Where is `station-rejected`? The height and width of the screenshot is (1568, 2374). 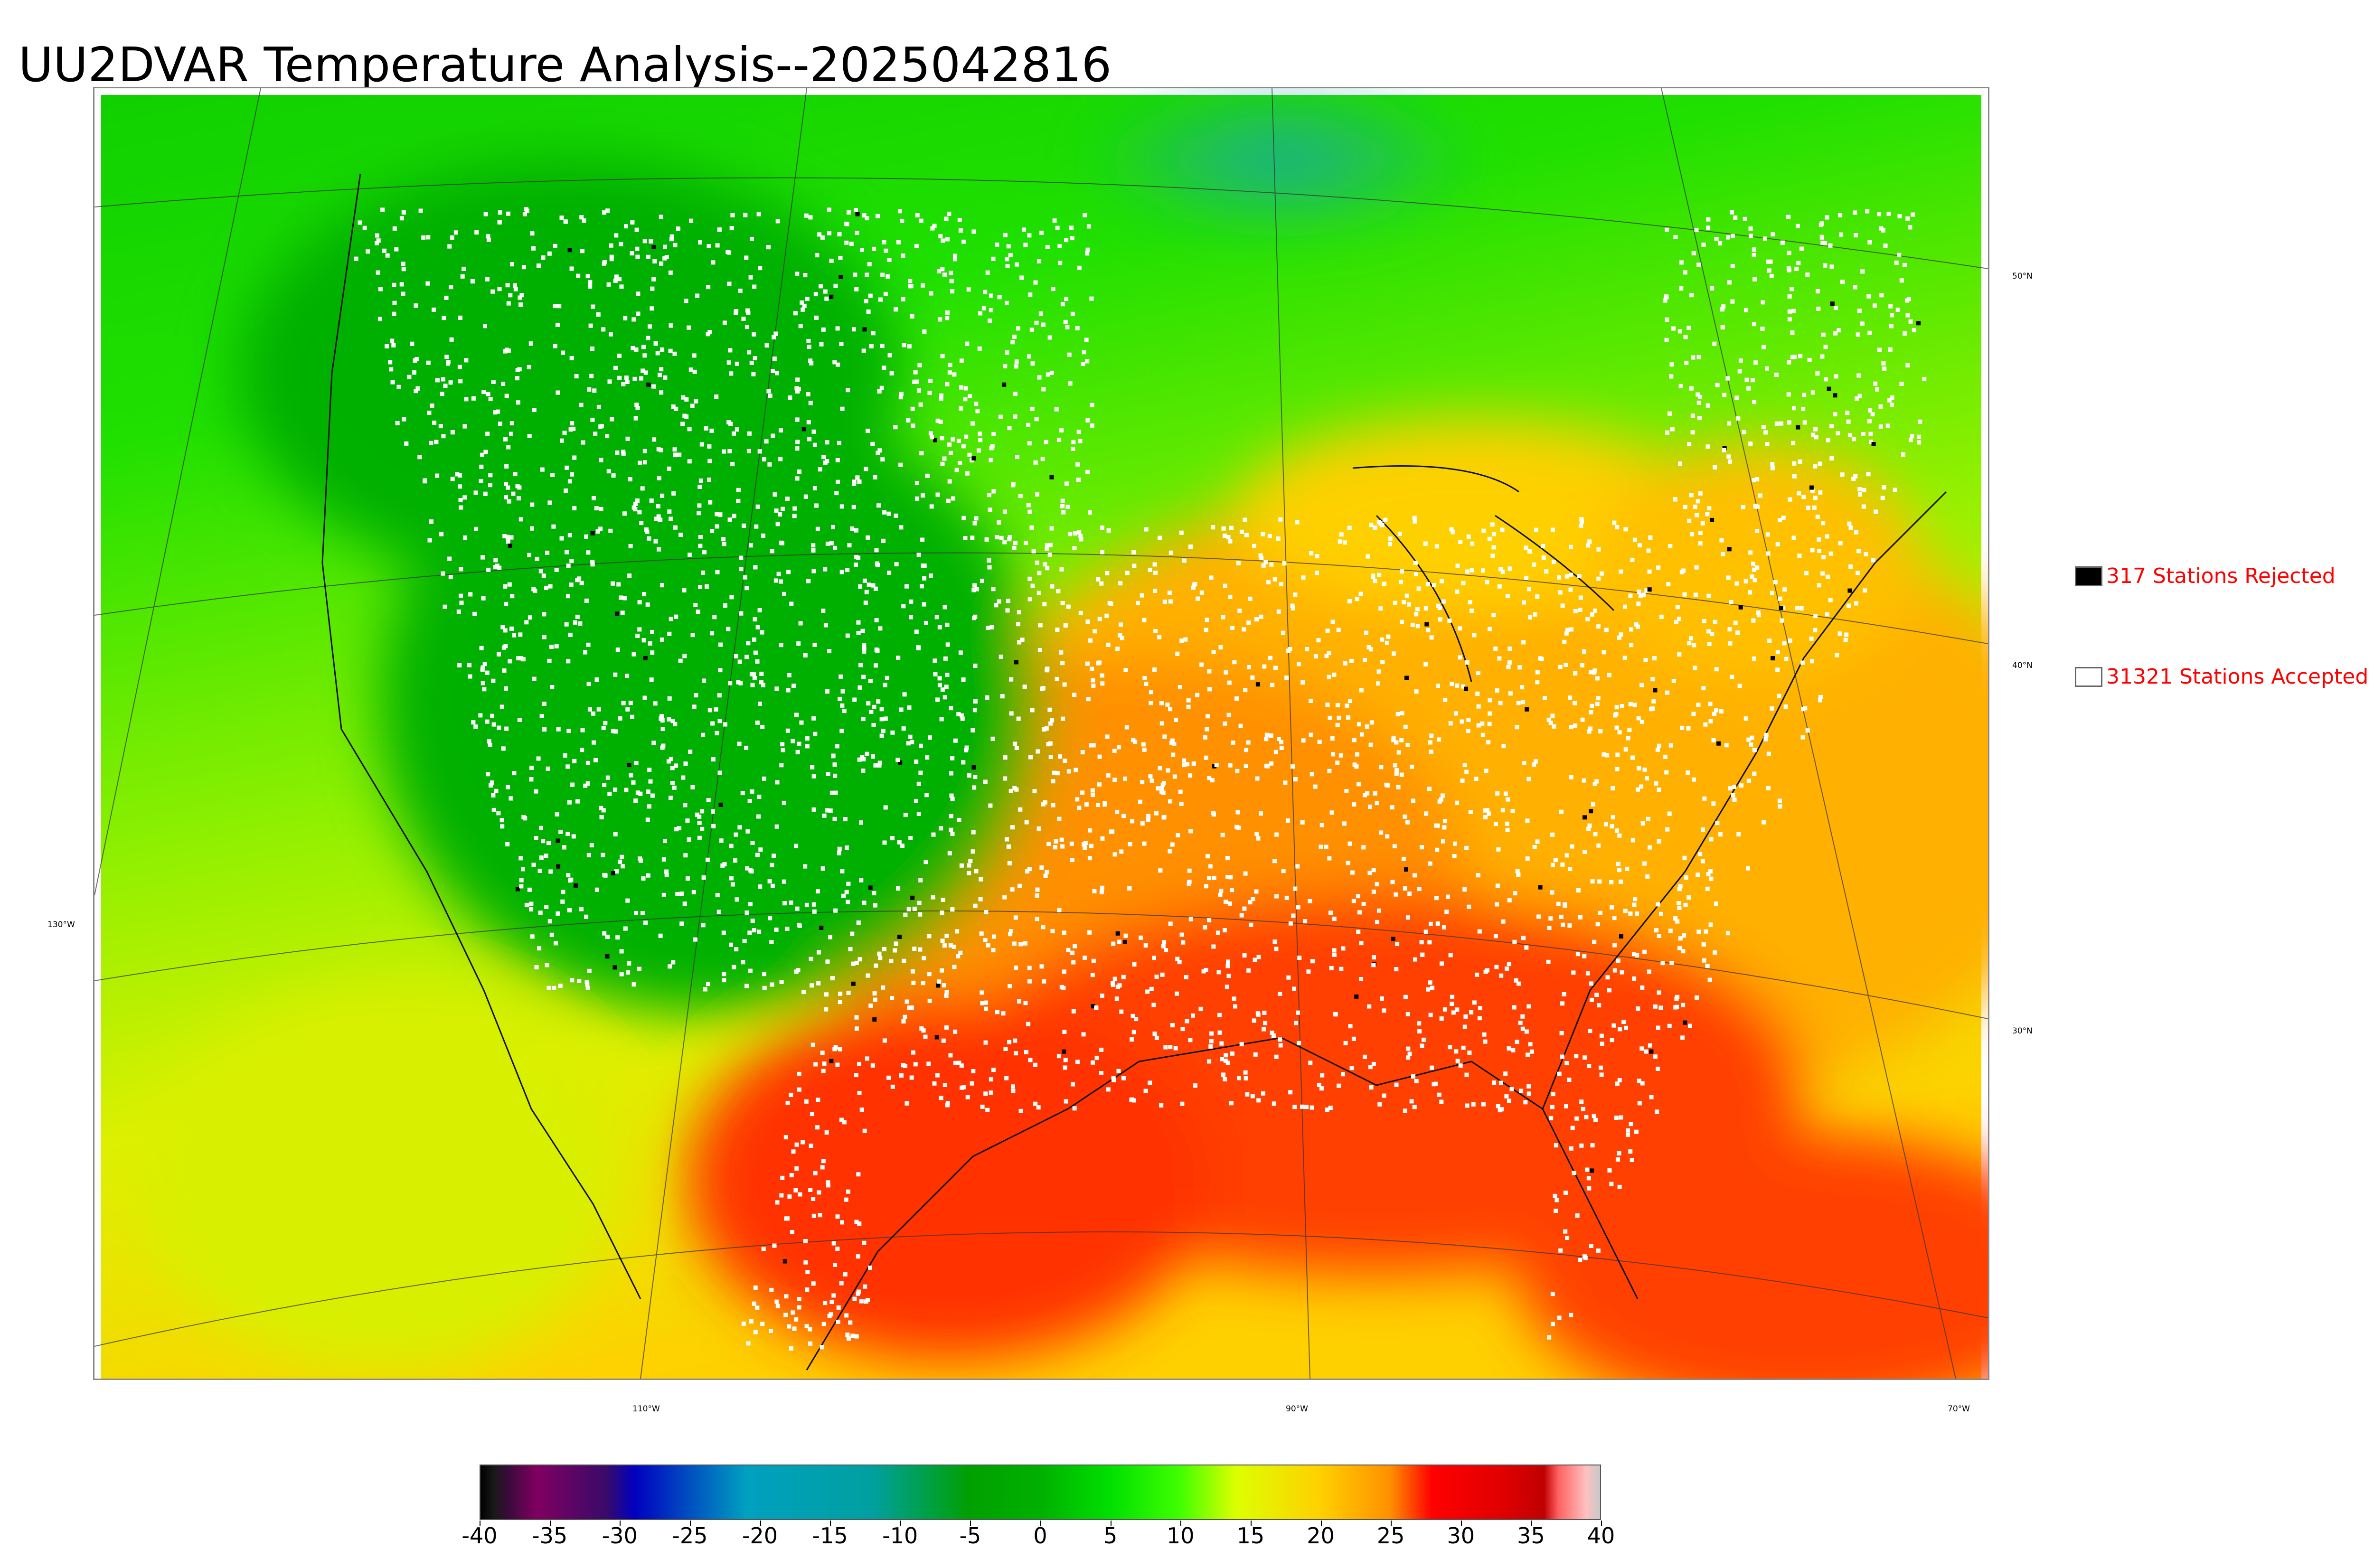 station-rejected is located at coordinates (510, 546).